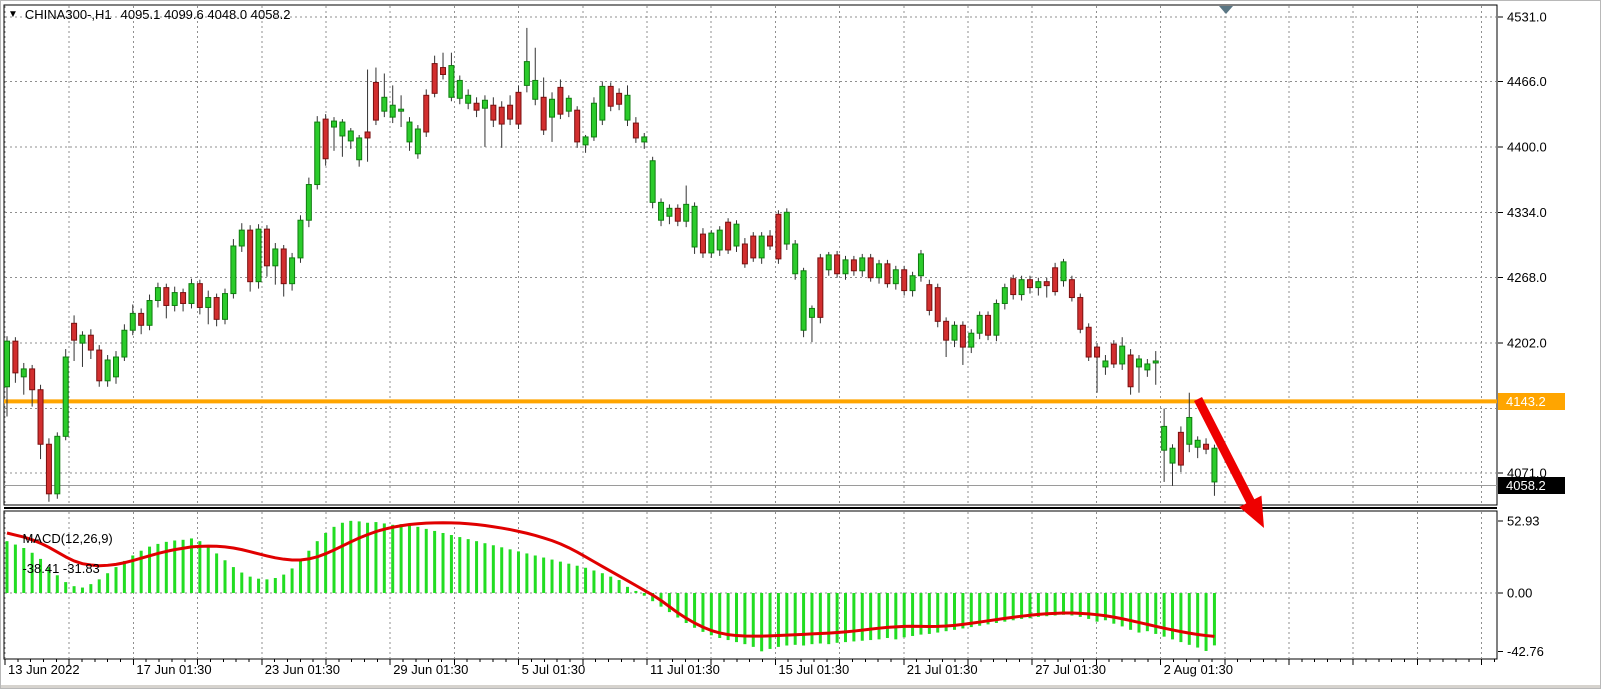 The height and width of the screenshot is (689, 1601). Describe the element at coordinates (67, 538) in the screenshot. I see `macd-name-label: MACD(12,26,9)` at that location.